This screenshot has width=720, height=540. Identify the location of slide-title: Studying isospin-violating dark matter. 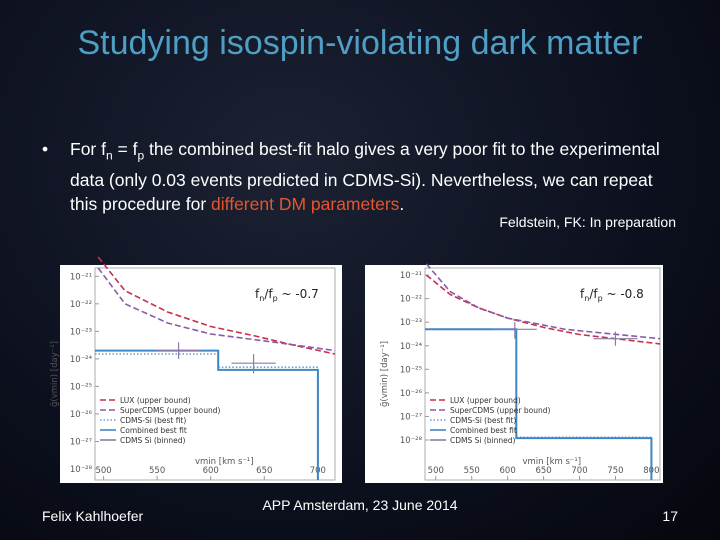
(360, 43).